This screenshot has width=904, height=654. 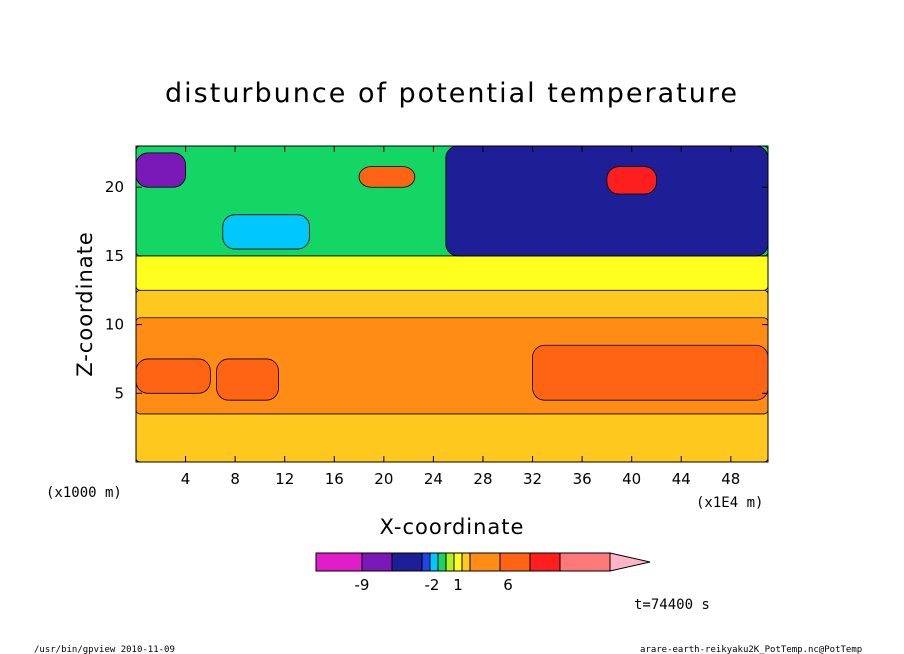 What do you see at coordinates (458, 585) in the screenshot?
I see `colorbar-label: 1` at bounding box center [458, 585].